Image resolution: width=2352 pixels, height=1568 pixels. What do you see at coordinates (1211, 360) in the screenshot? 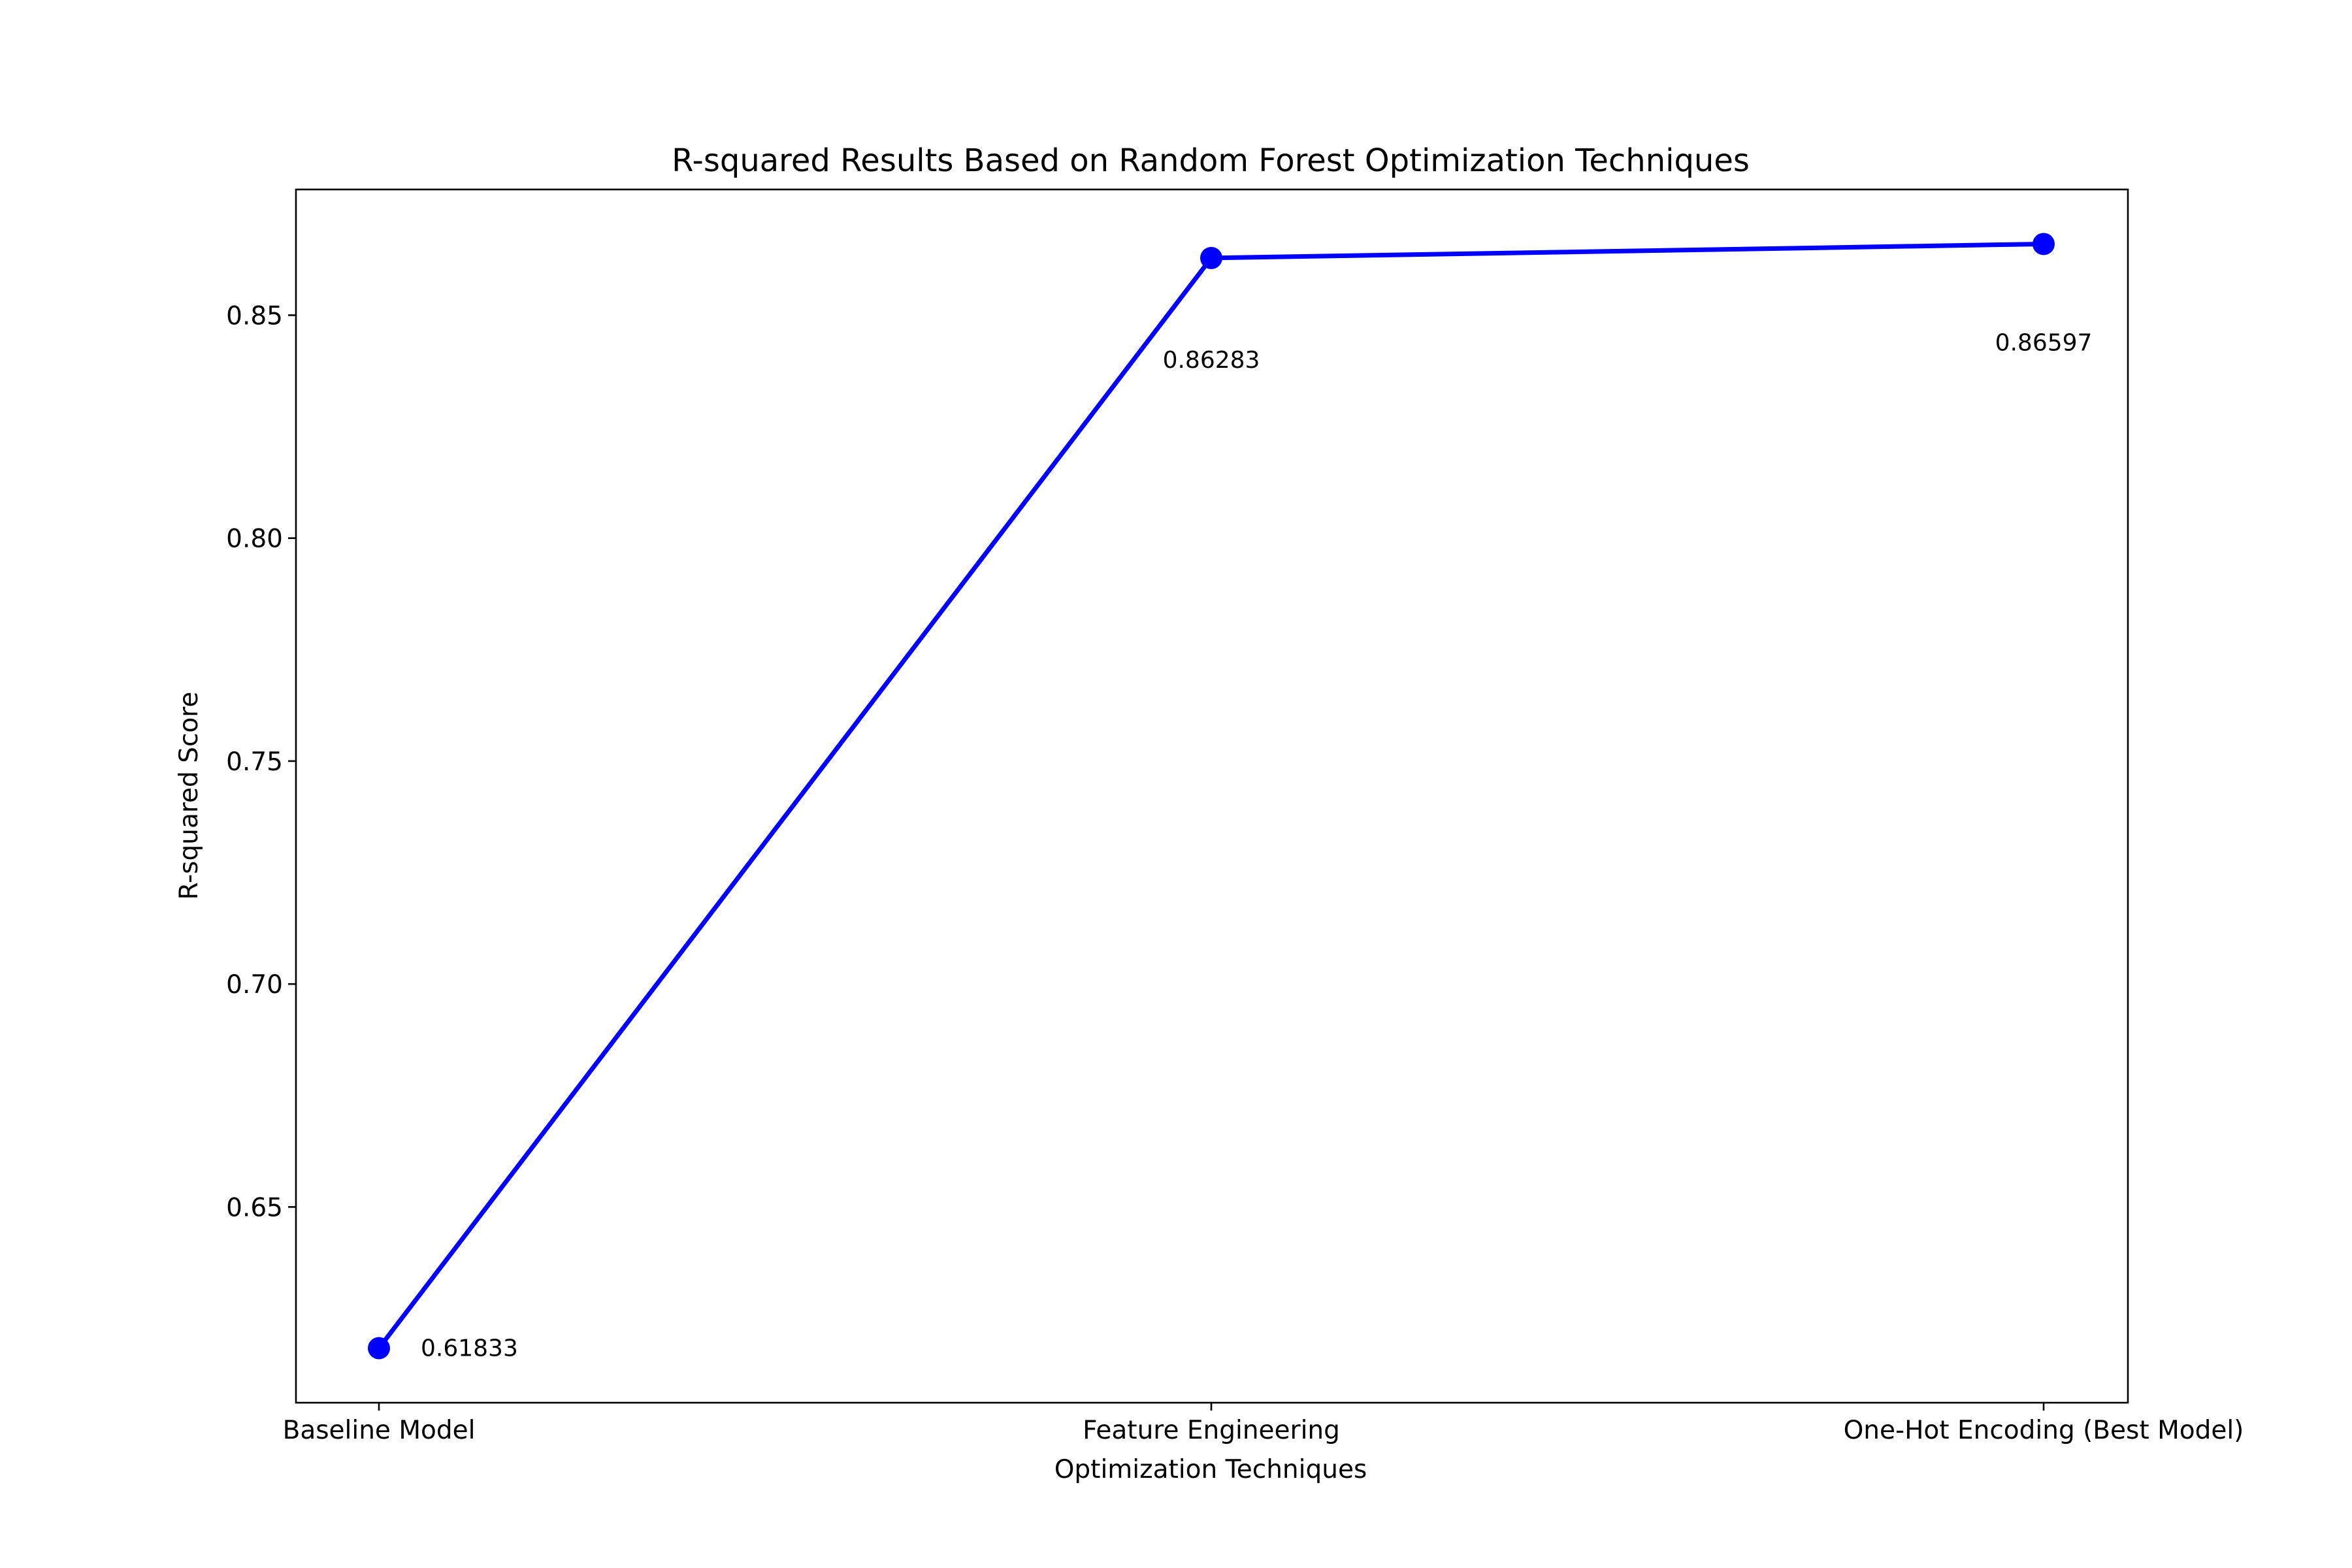
I see `data-value-label: 0.86283` at bounding box center [1211, 360].